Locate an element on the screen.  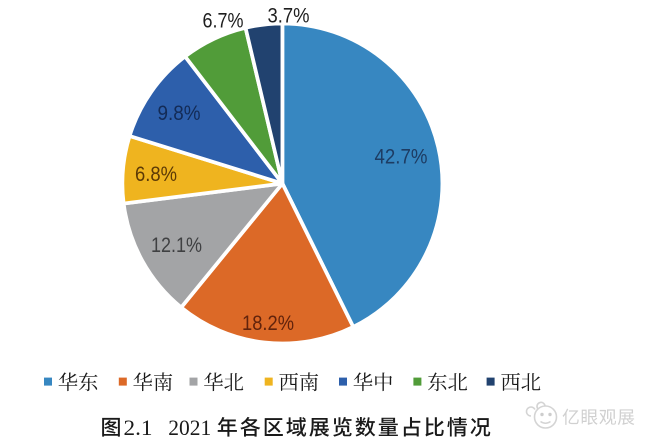
svg-text: 12.1% is located at coordinates (176, 245).